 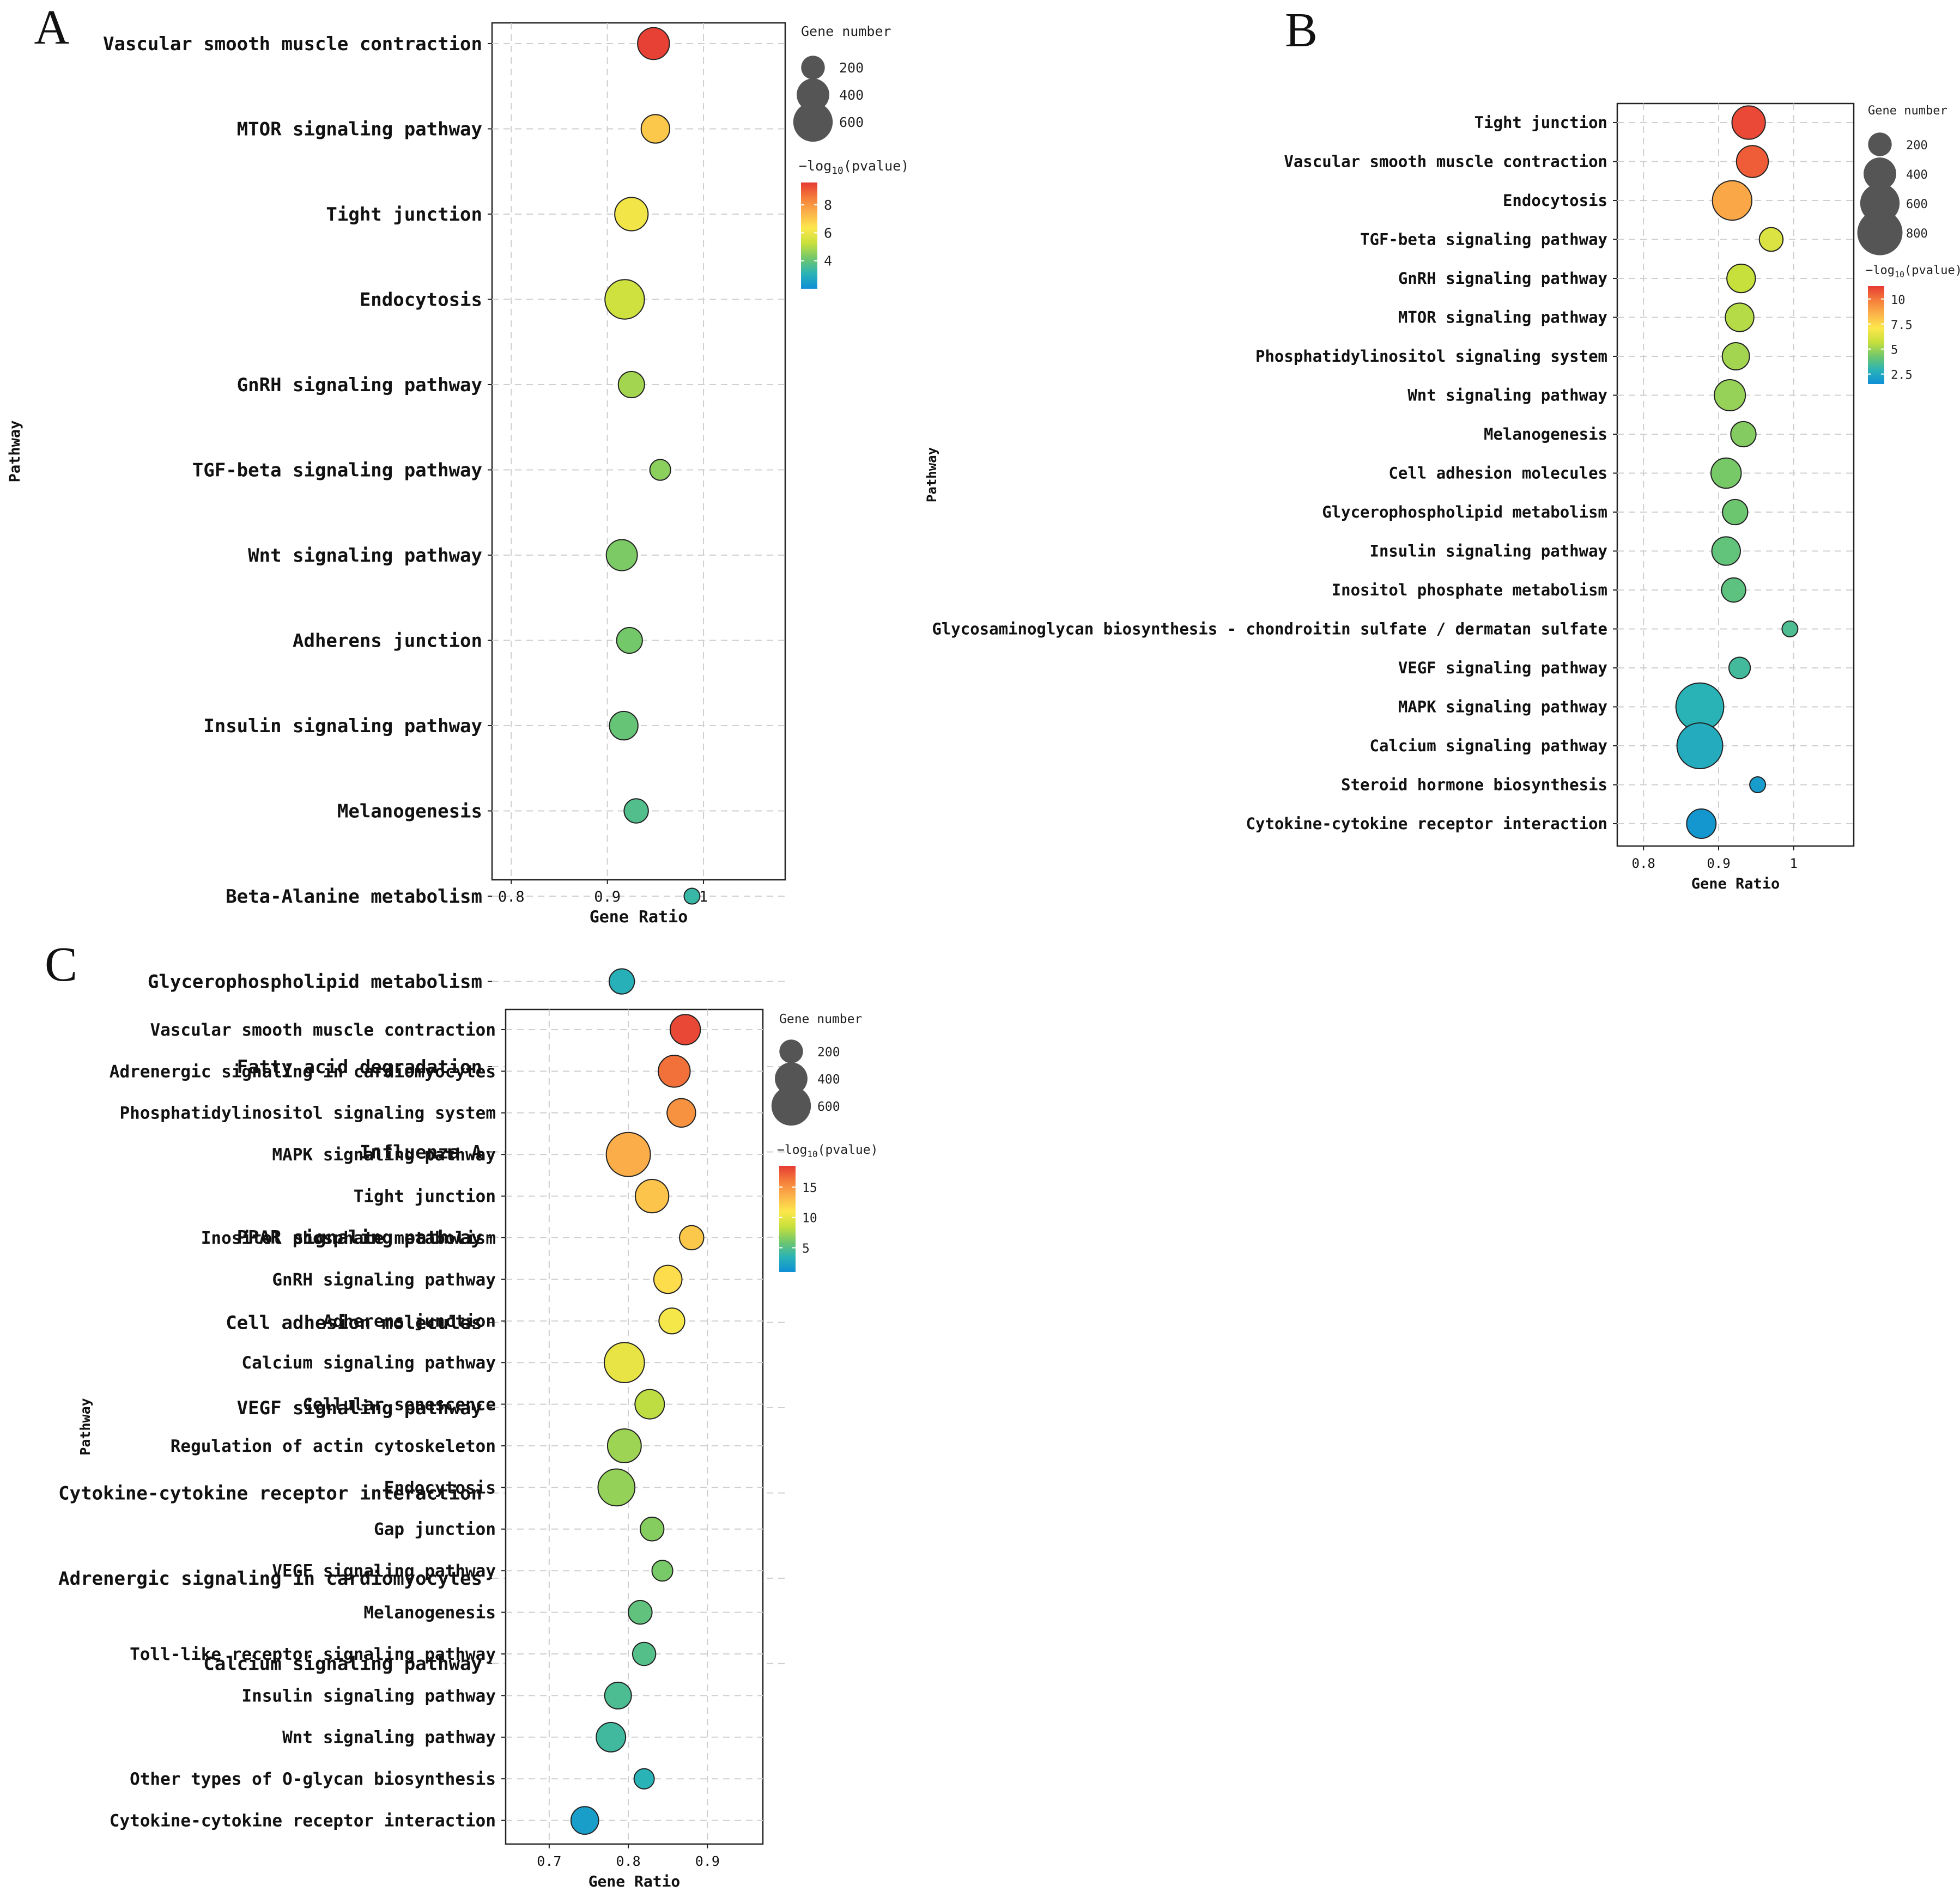 What do you see at coordinates (421, 1152) in the screenshot?
I see `ytick-label: Influenza A` at bounding box center [421, 1152].